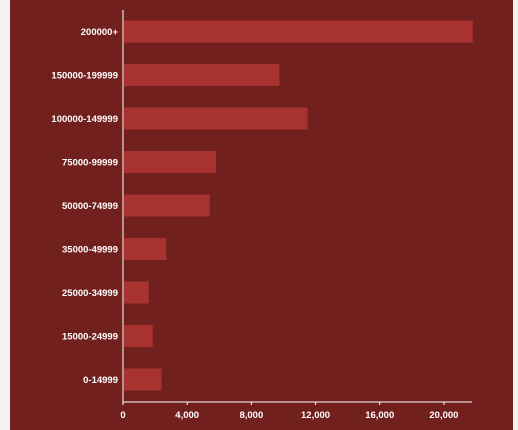 This screenshot has height=430, width=518. What do you see at coordinates (315, 415) in the screenshot?
I see `x-tick-label: 12,000` at bounding box center [315, 415].